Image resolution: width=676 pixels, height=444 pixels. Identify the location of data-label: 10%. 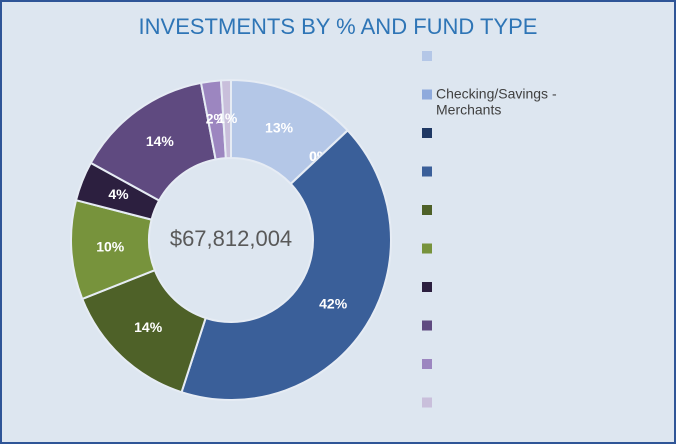
(110, 246).